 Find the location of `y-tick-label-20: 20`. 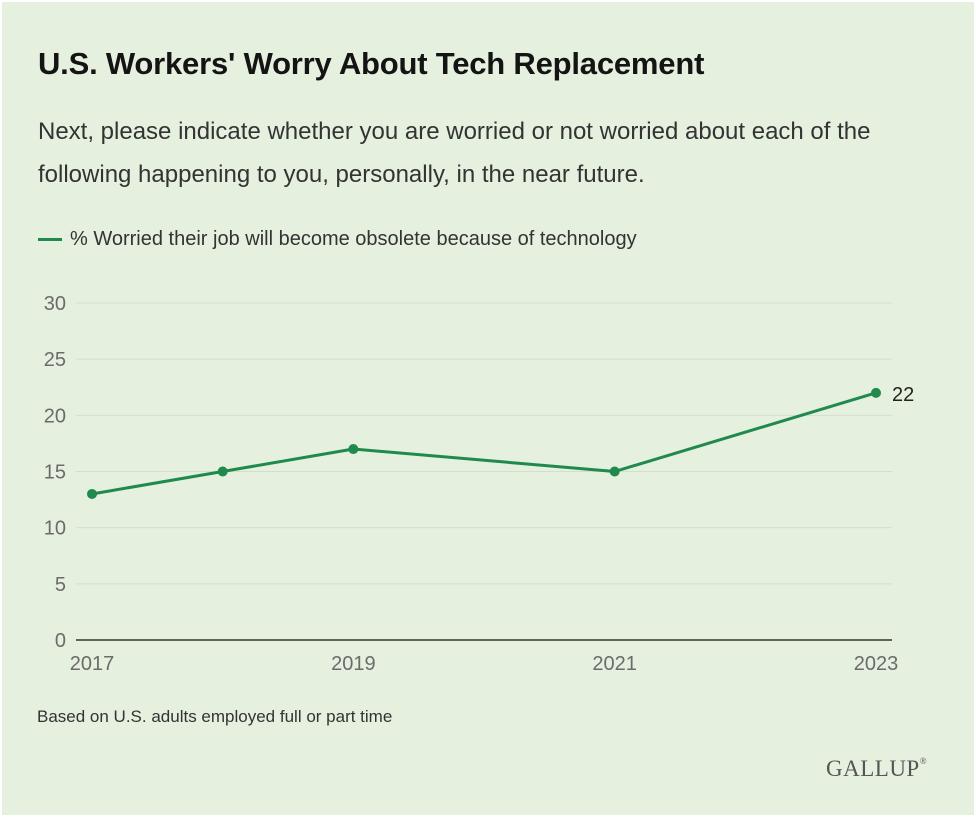

y-tick-label-20: 20 is located at coordinates (55, 416).